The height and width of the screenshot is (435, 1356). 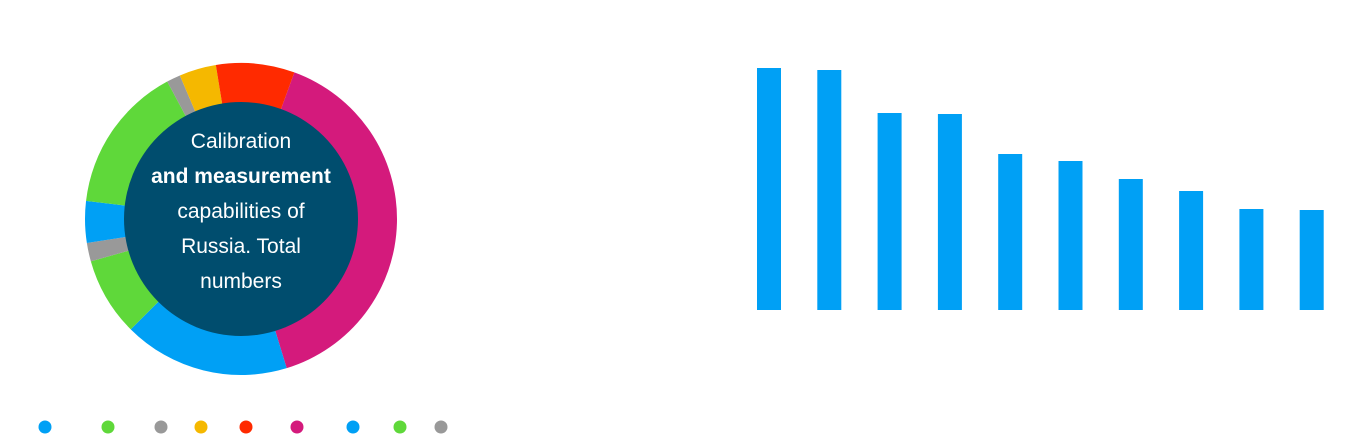 What do you see at coordinates (241, 176) in the screenshot?
I see `center-label-line-2: and measurement` at bounding box center [241, 176].